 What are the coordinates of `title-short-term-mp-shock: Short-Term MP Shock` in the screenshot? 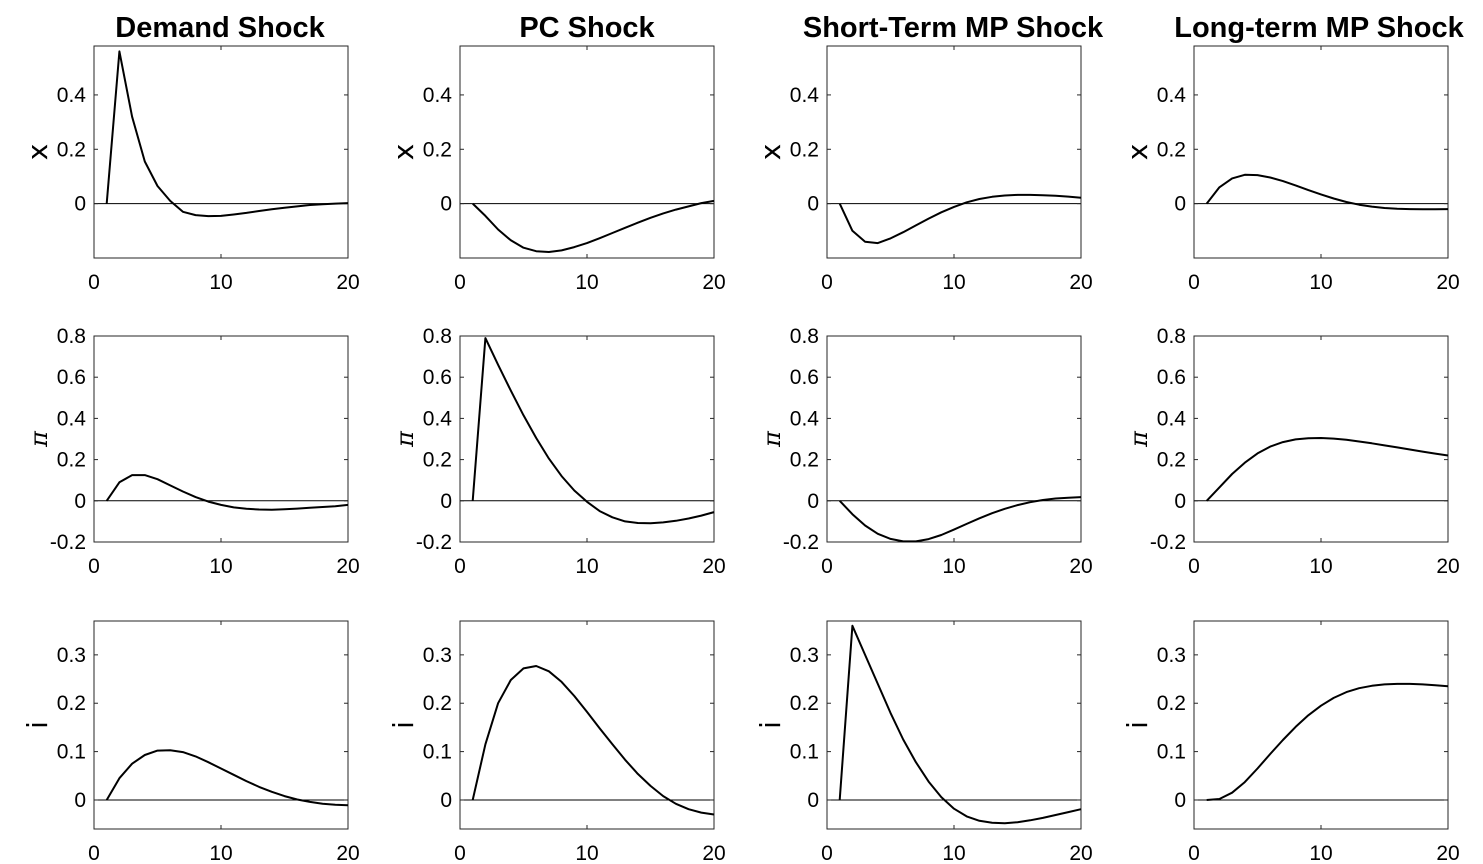 It's located at (953, 28).